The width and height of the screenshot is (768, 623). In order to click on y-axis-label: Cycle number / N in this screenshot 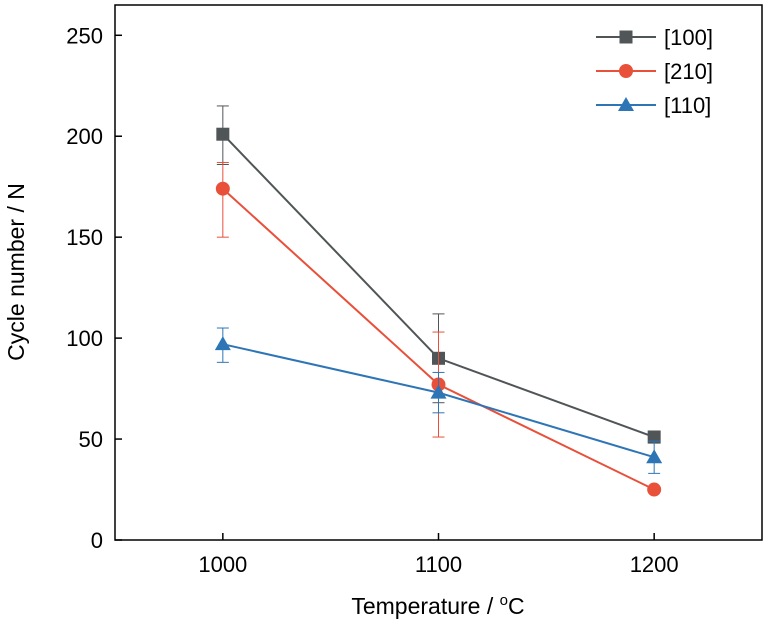, I will do `click(16, 272)`.